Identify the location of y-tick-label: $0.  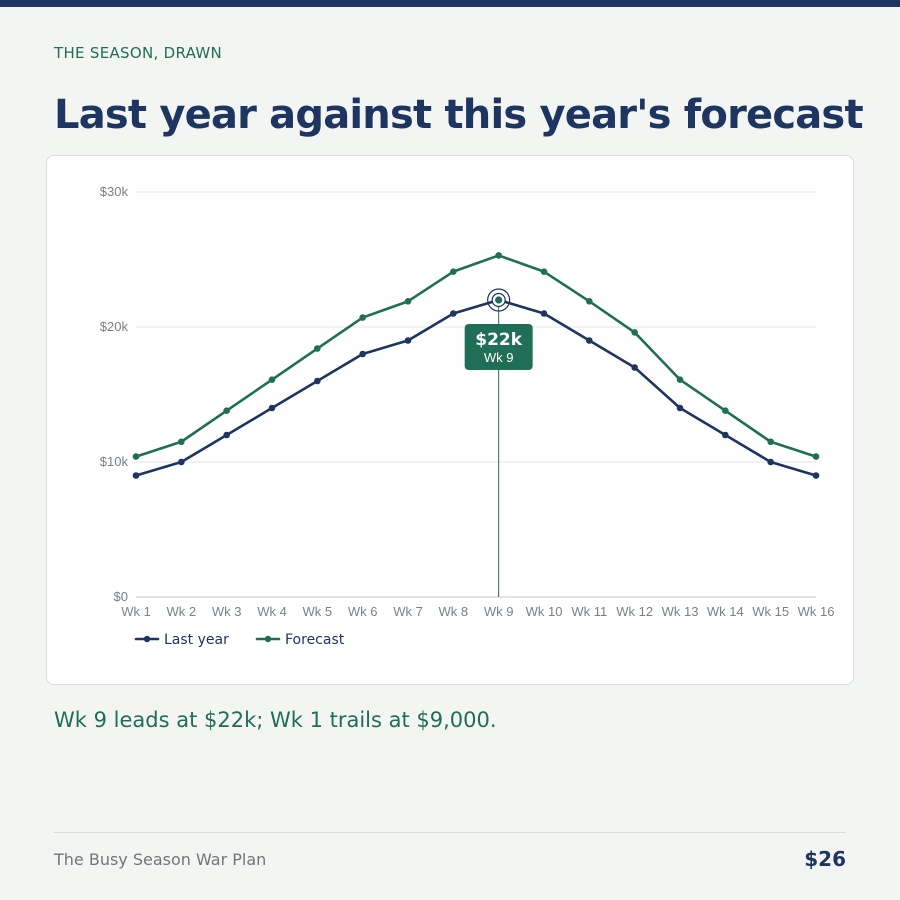
(121, 596).